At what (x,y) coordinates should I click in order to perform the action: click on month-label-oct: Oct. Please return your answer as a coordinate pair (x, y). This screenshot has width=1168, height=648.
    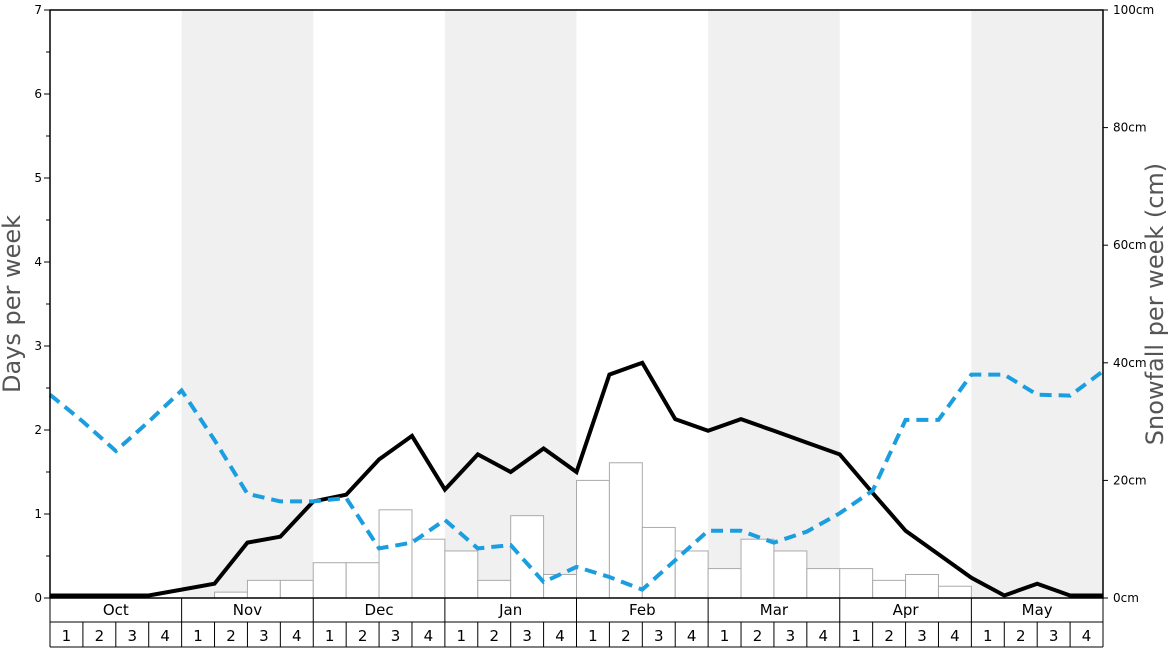
    Looking at the image, I should click on (116, 610).